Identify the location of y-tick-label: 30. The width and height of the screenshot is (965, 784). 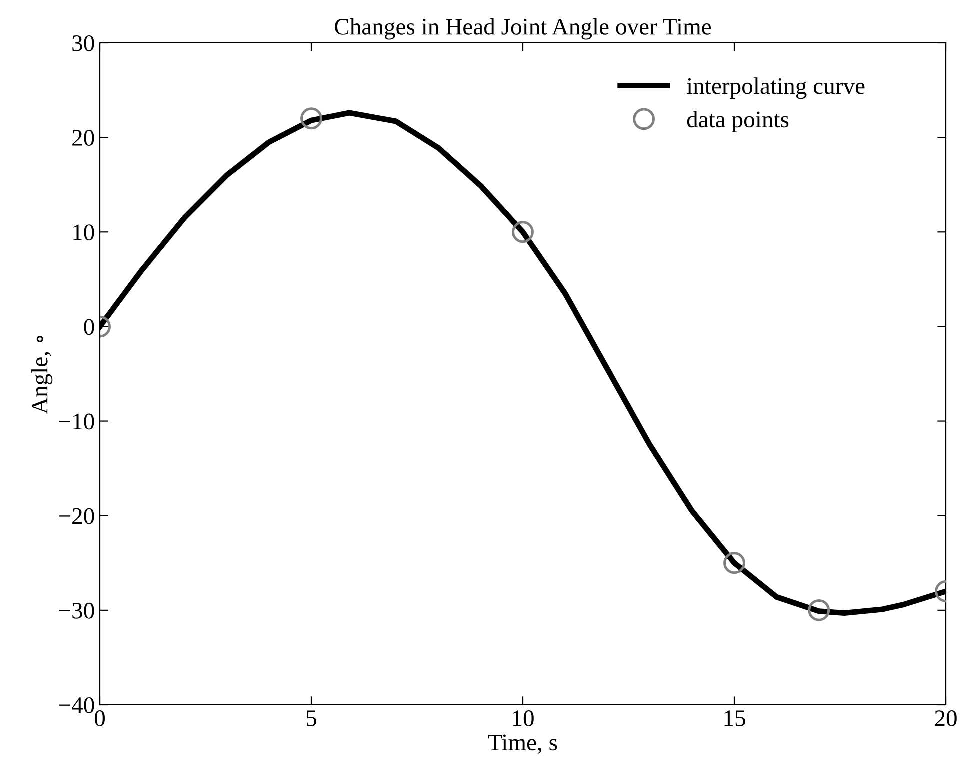
(83, 43).